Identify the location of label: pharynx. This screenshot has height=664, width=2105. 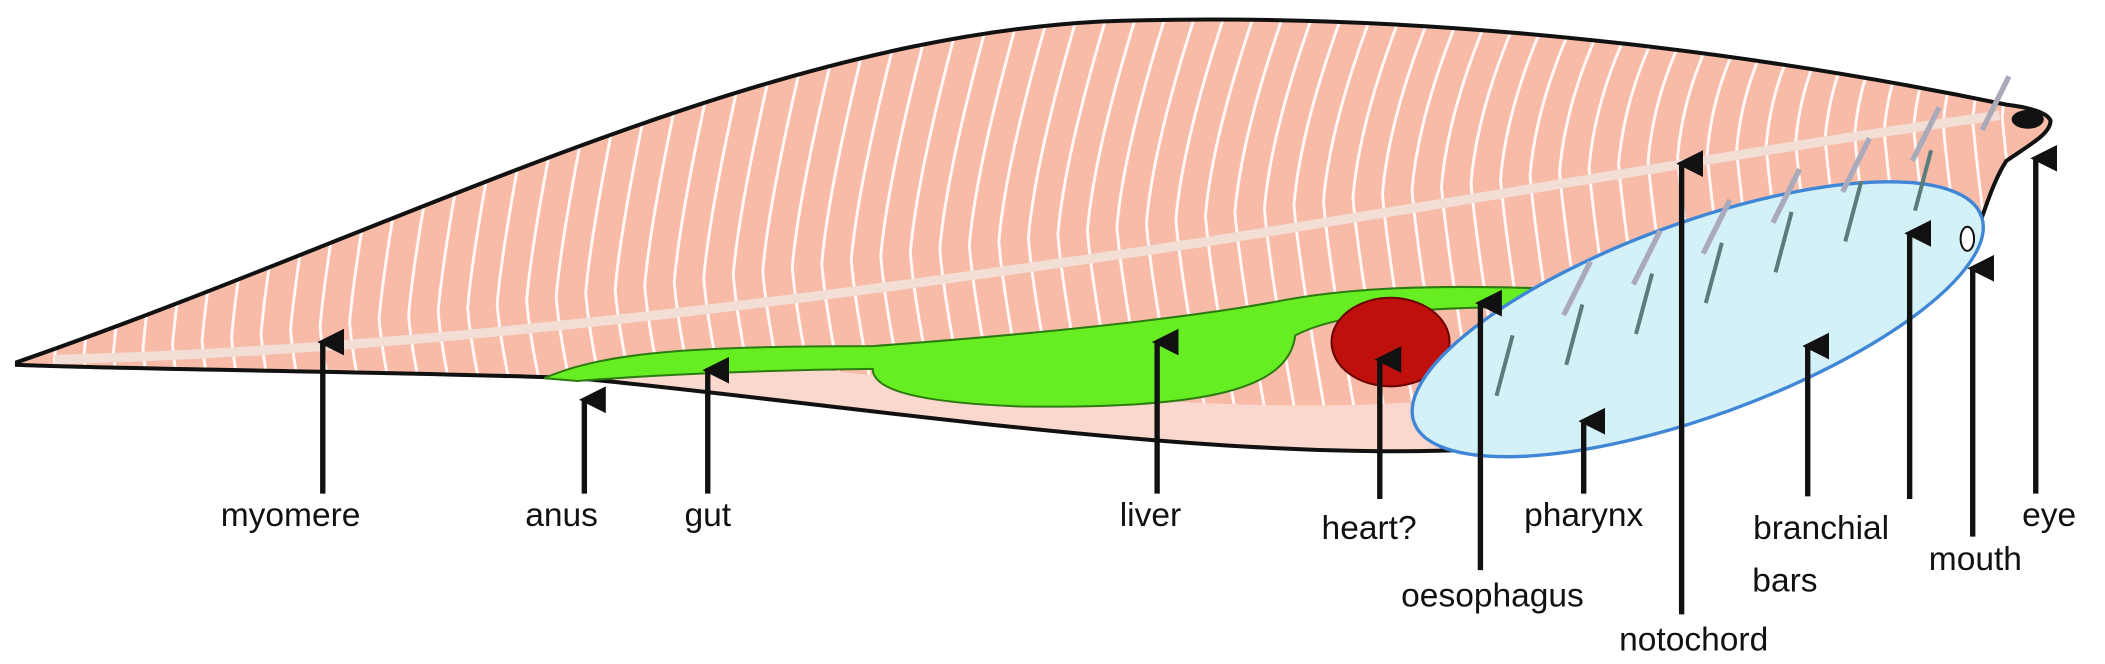
(1583, 515).